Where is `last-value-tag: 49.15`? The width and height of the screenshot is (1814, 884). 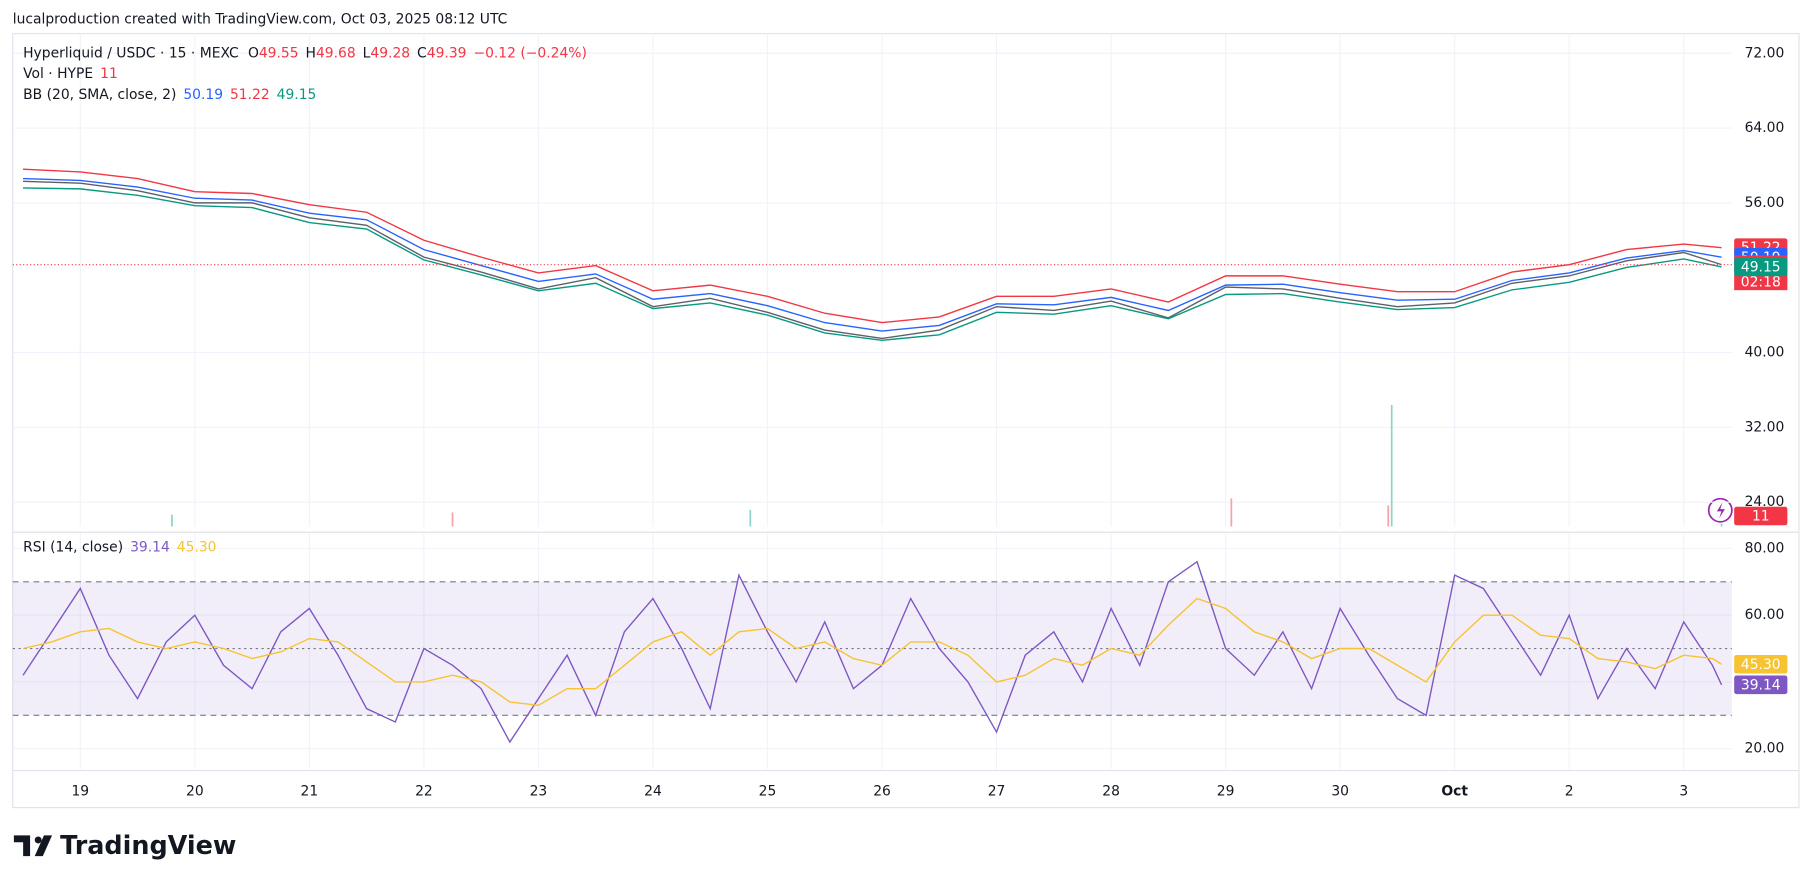
last-value-tag: 49.15 is located at coordinates (1761, 268).